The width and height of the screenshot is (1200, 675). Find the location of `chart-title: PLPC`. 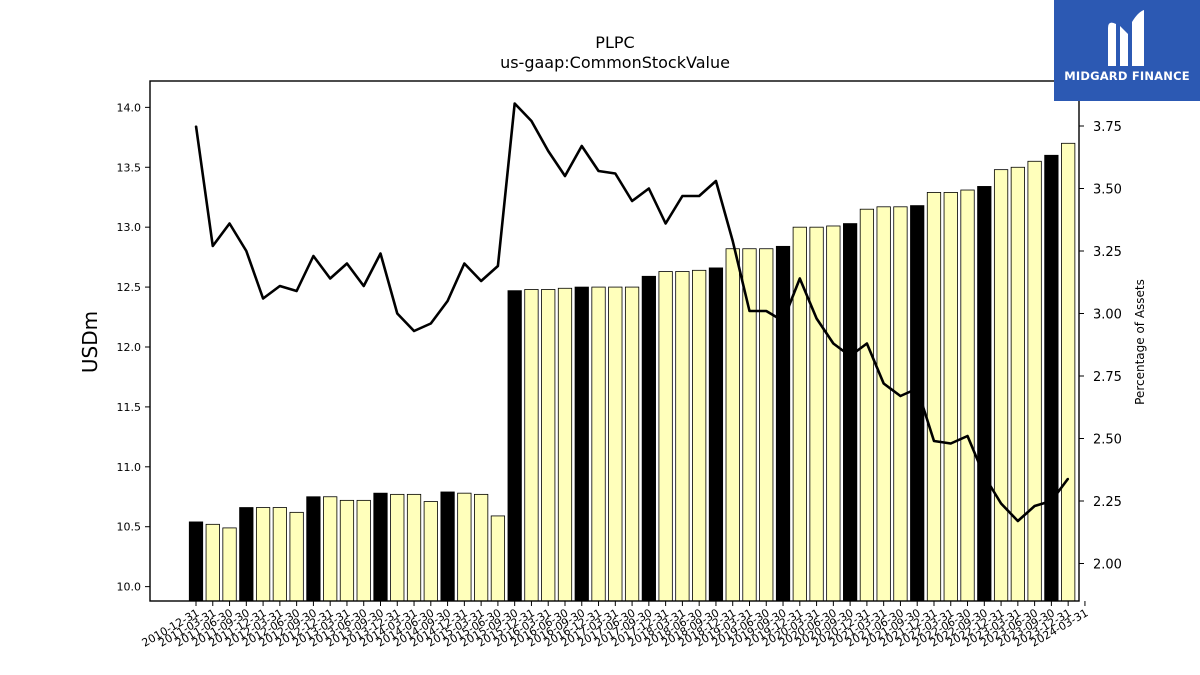

chart-title: PLPC is located at coordinates (614, 42).